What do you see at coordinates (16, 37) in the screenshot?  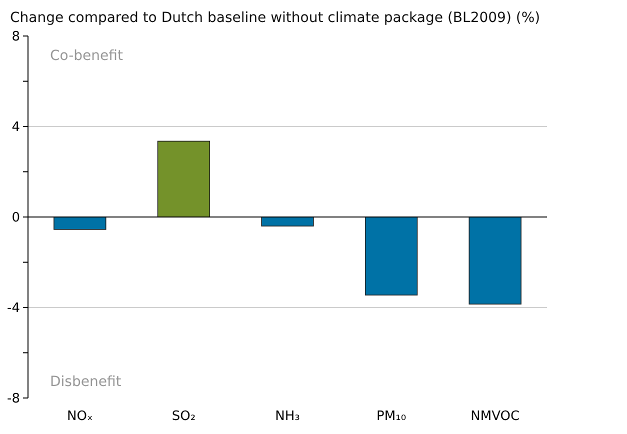 I see `y-tick-label: 8` at bounding box center [16, 37].